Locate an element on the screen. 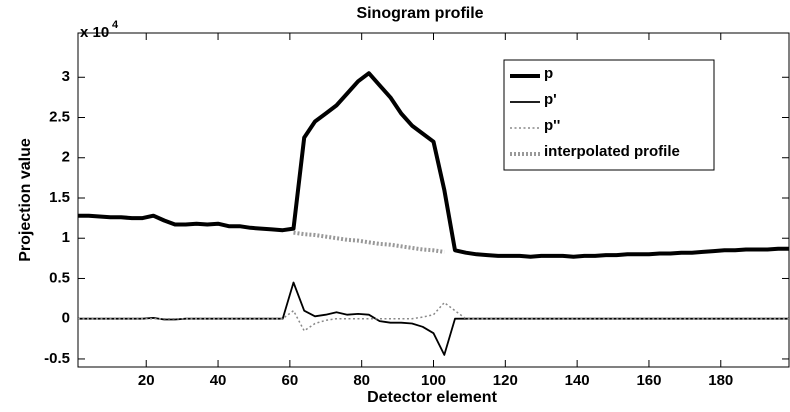 Image resolution: width=790 pixels, height=412 pixels. y-multiplier-exponent: 4 is located at coordinates (115, 25).